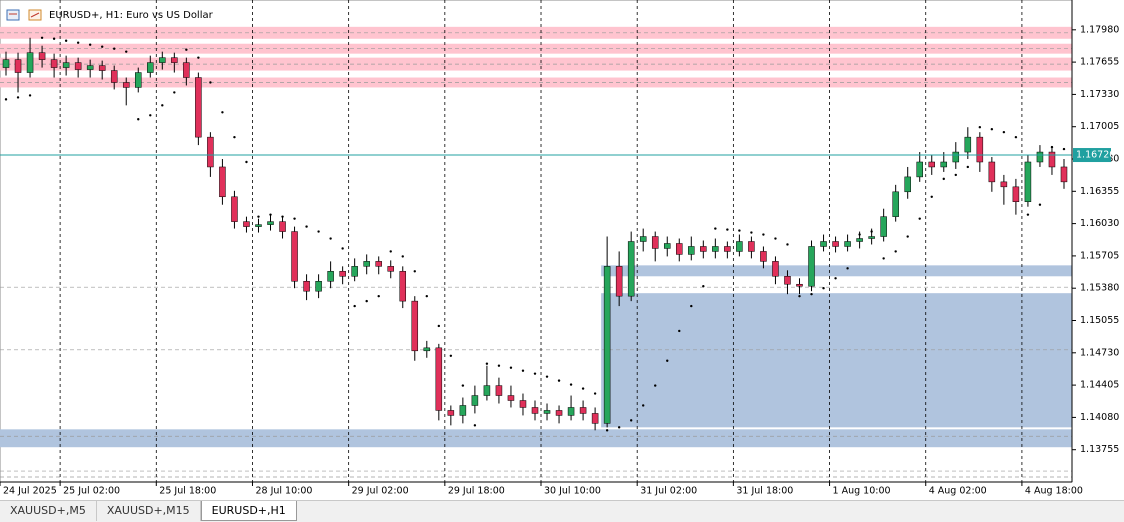  I want to click on x-tick-label: 29 Jul 02:00, so click(380, 491).